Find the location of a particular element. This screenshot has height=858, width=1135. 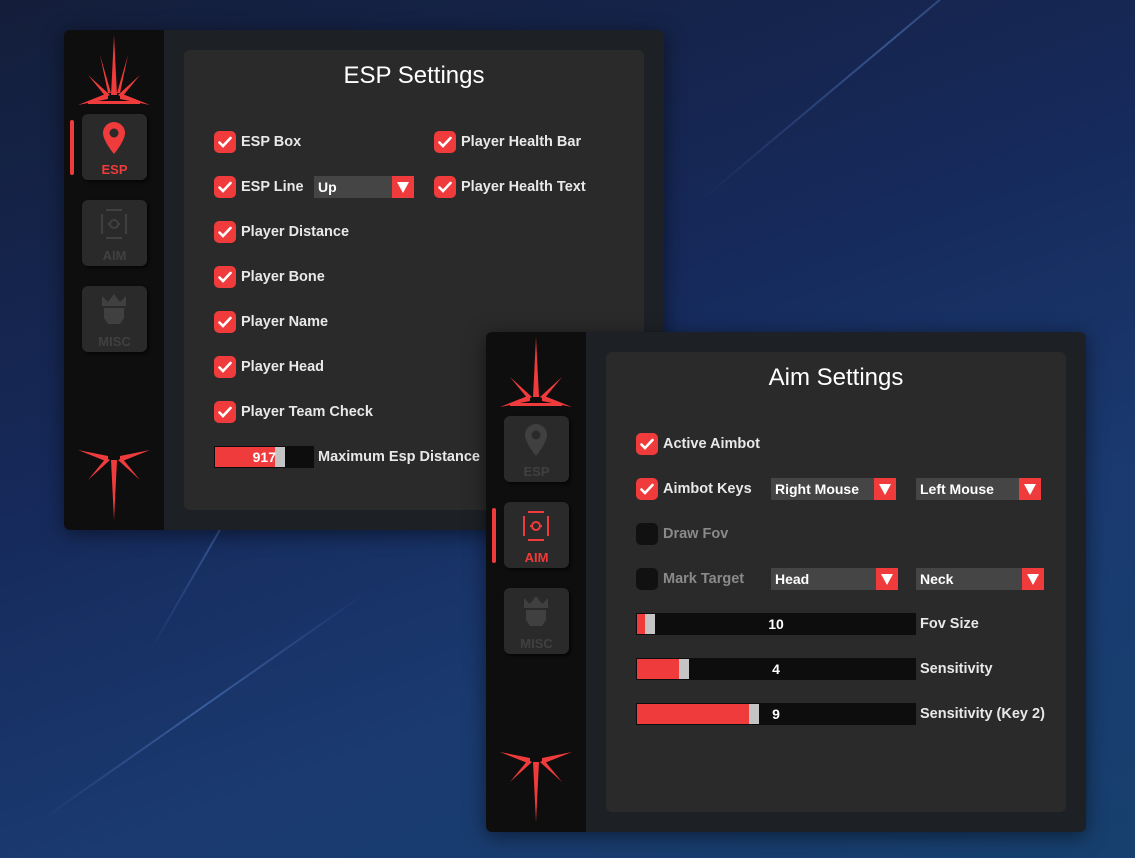

esp-line-dropdown: Up is located at coordinates (364, 187).